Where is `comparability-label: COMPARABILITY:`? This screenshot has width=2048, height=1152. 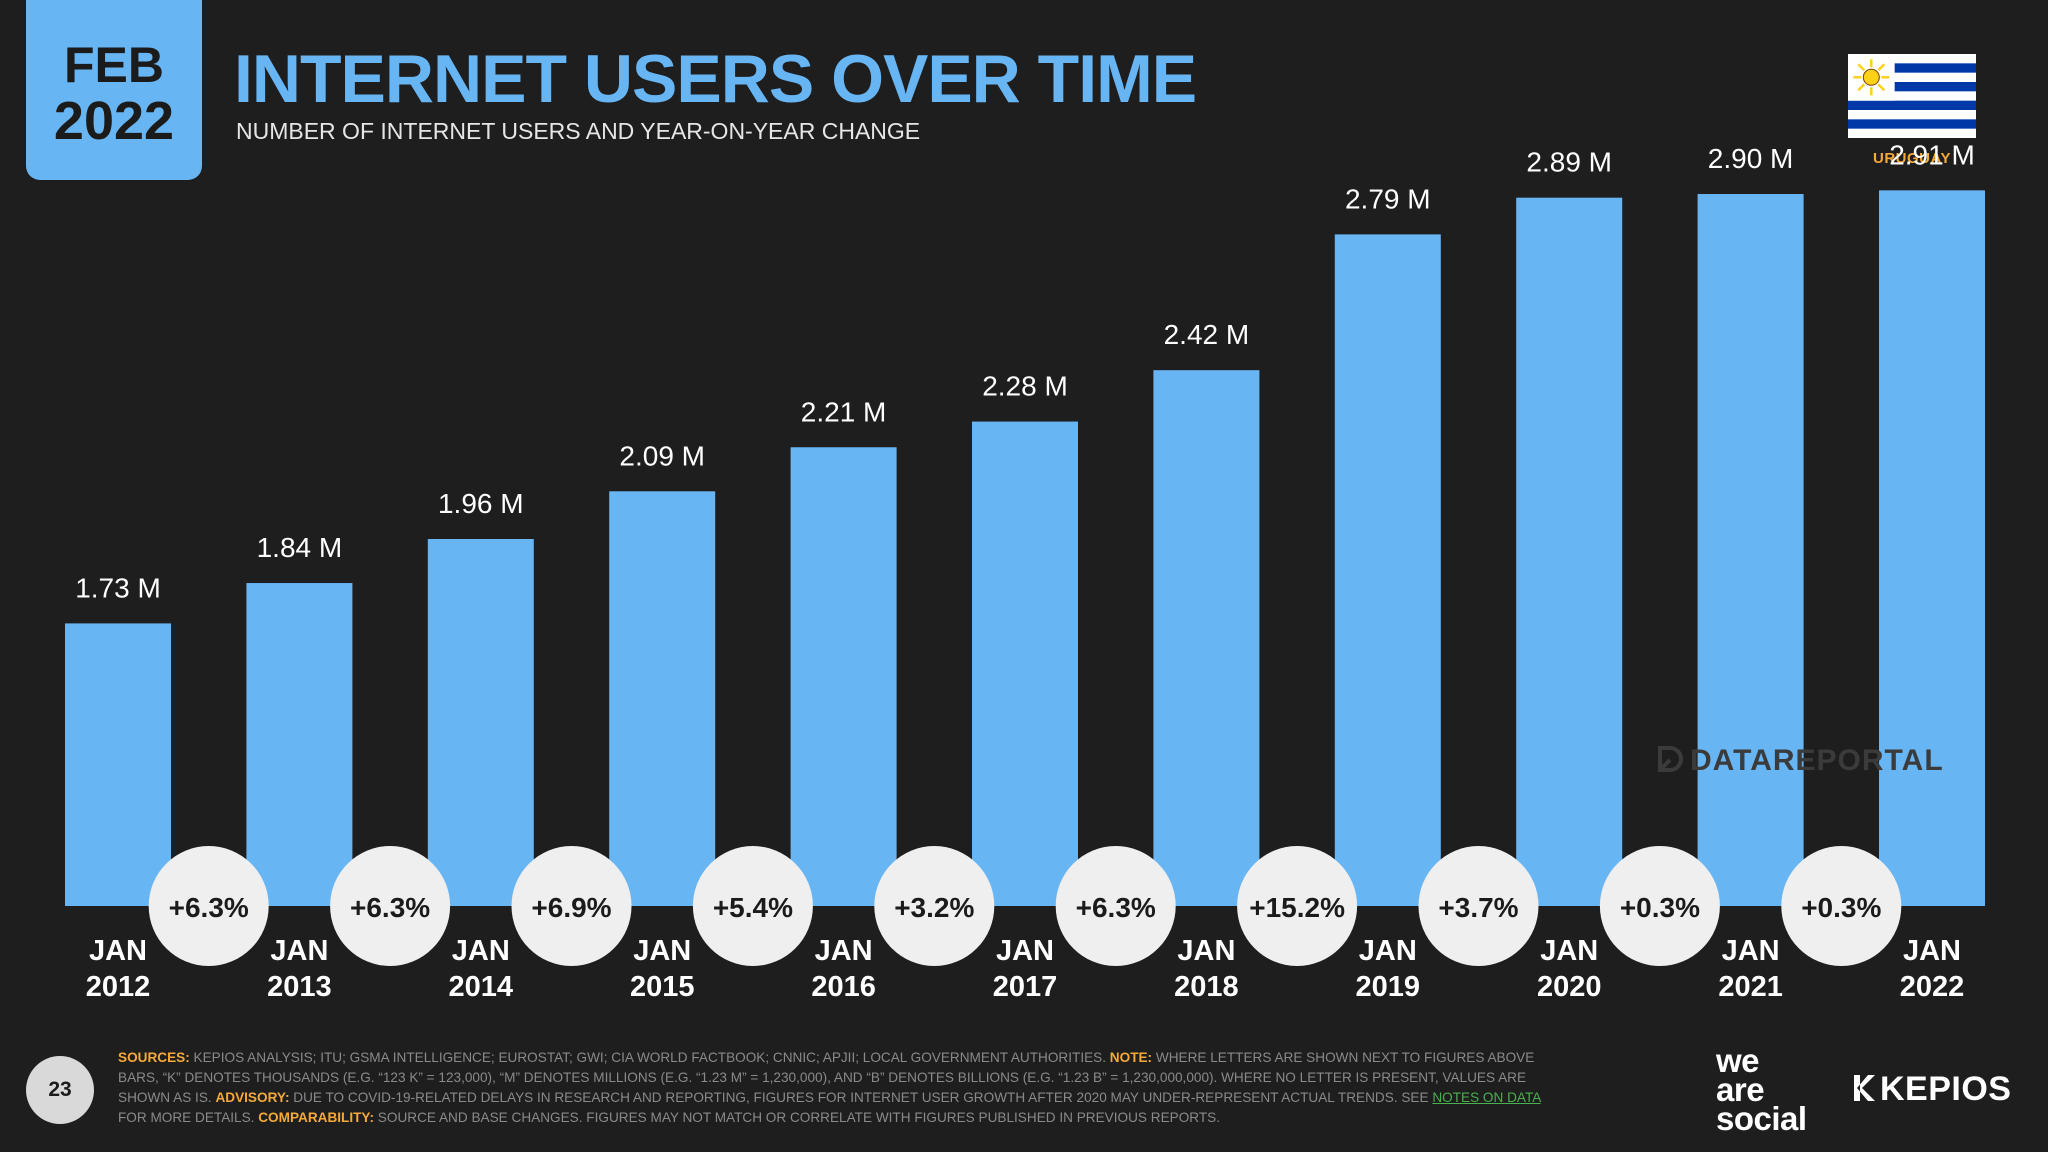 comparability-label: COMPARABILITY: is located at coordinates (316, 1117).